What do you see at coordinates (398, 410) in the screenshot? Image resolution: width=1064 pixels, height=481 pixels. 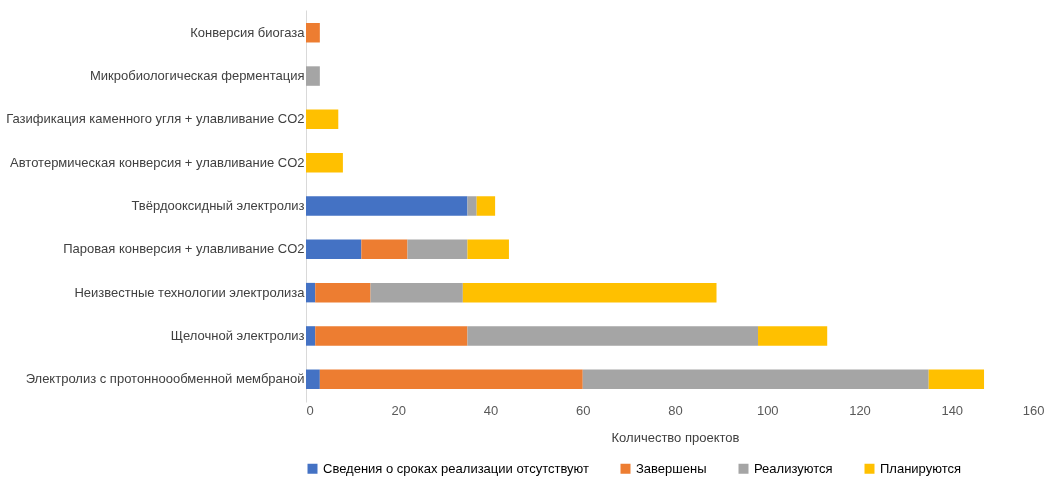 I see `x-tick-label: 20` at bounding box center [398, 410].